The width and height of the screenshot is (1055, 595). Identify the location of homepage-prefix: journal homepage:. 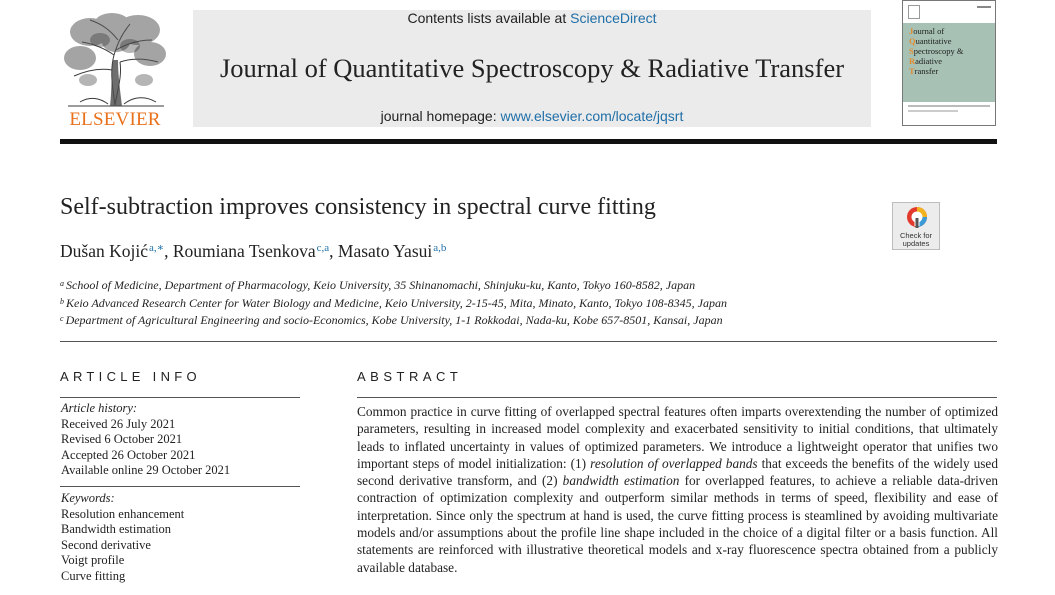
(440, 116).